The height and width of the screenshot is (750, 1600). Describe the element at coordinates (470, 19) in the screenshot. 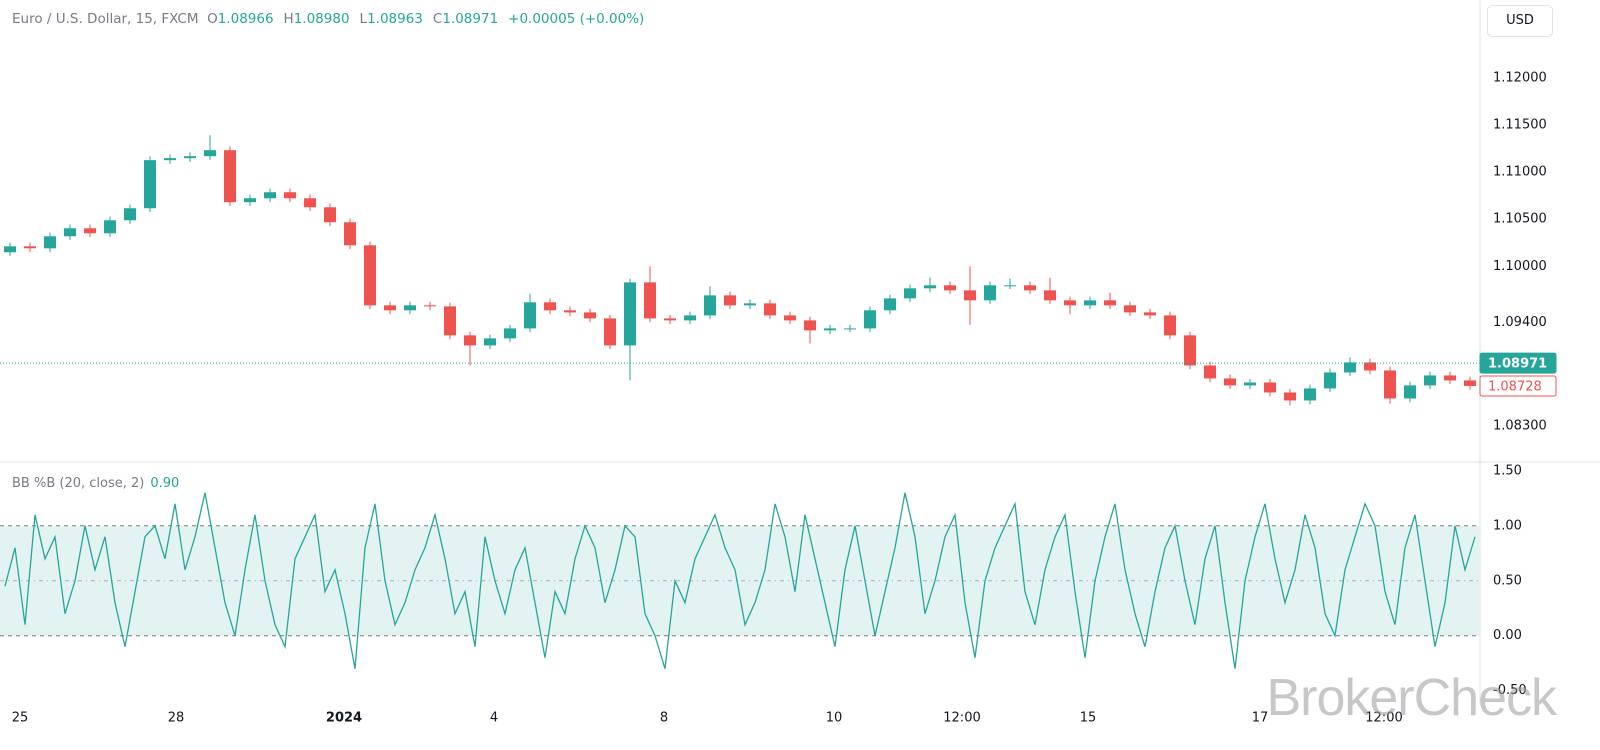

I see `field-value: 1.08971` at that location.